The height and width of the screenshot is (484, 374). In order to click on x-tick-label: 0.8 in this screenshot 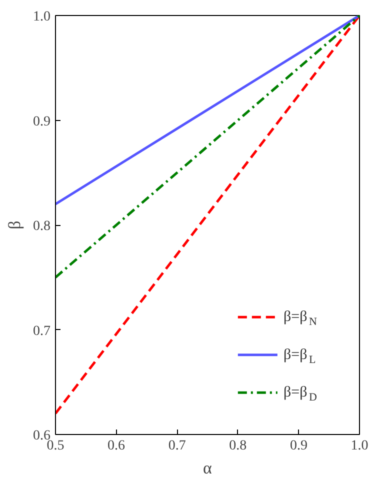, I will do `click(238, 446)`.